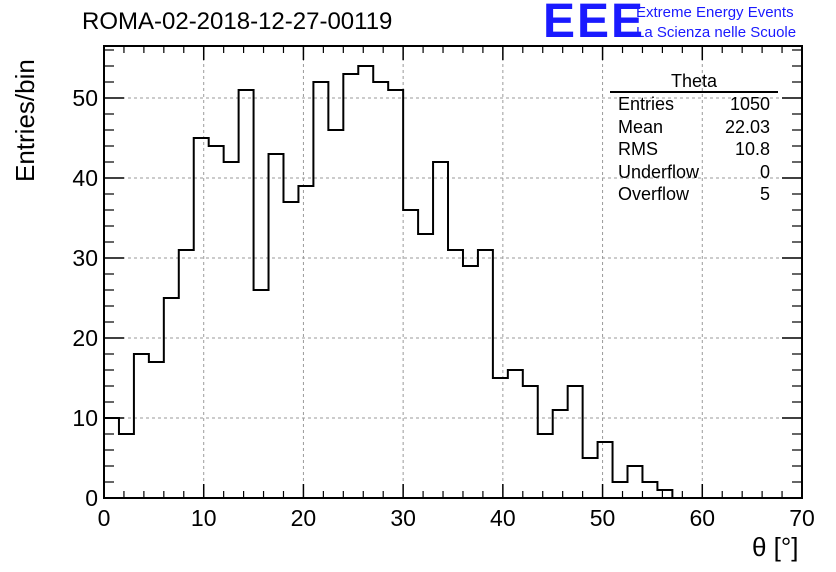 The width and height of the screenshot is (836, 572). Describe the element at coordinates (764, 171) in the screenshot. I see `stat-value: 0` at that location.